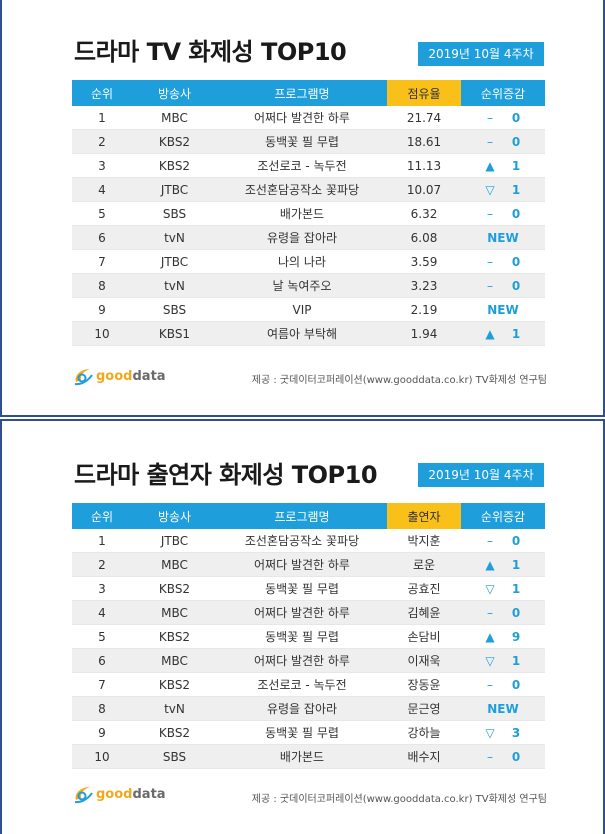 The image size is (605, 834). I want to click on actor-cell: 문근영, so click(424, 708).